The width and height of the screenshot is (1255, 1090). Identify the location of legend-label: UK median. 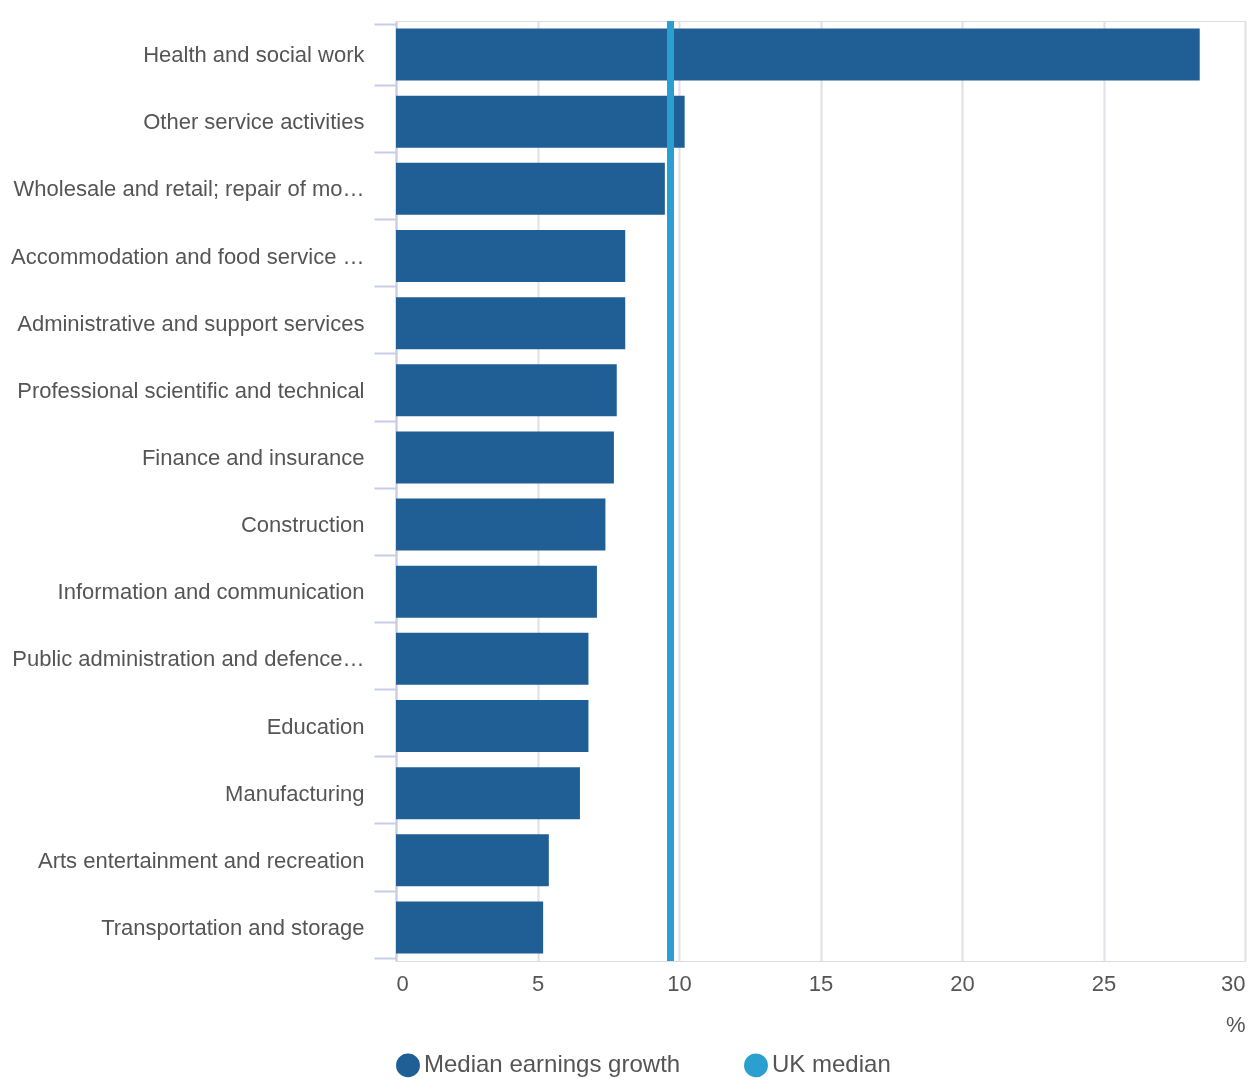
(831, 1064).